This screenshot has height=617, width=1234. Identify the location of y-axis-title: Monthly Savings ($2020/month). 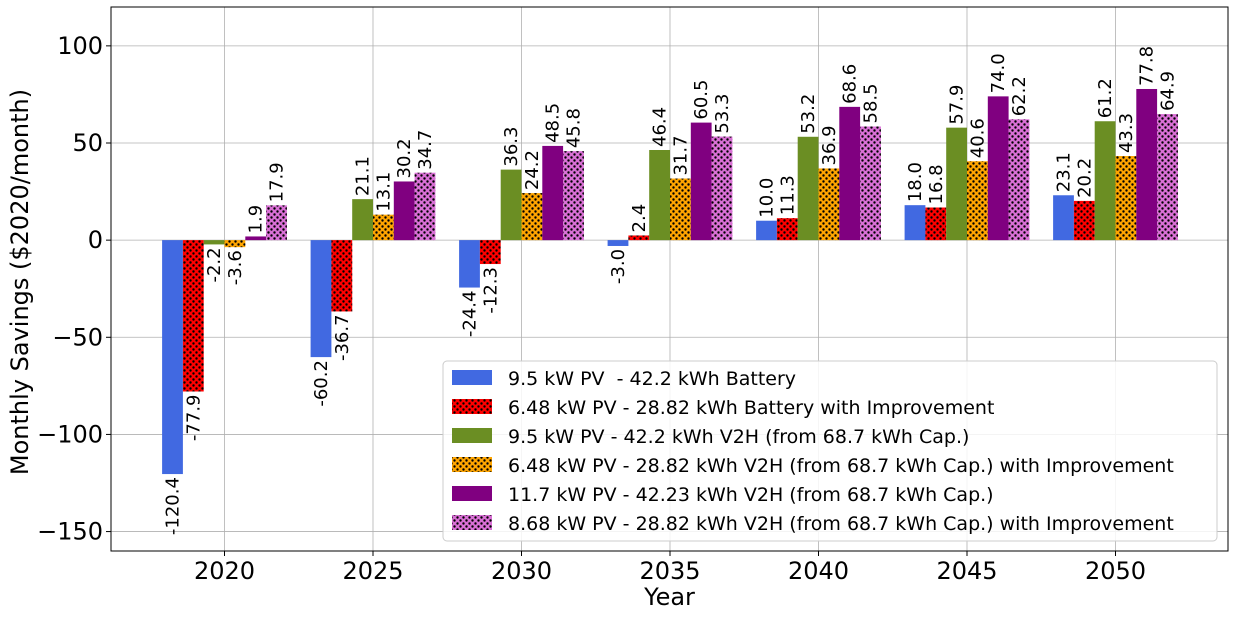
(20, 282).